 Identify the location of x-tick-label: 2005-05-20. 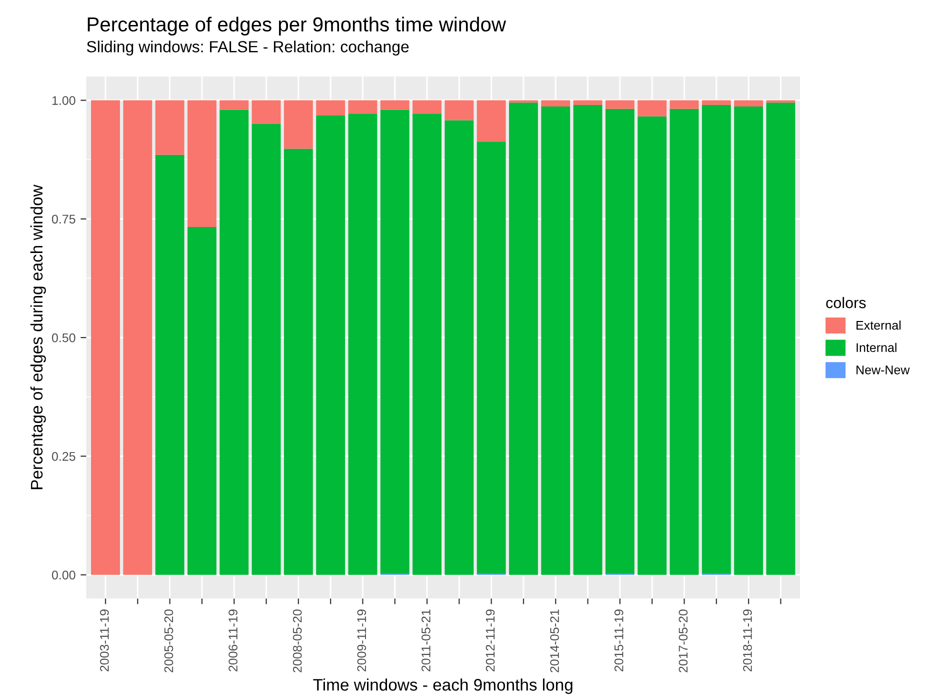
(169, 640).